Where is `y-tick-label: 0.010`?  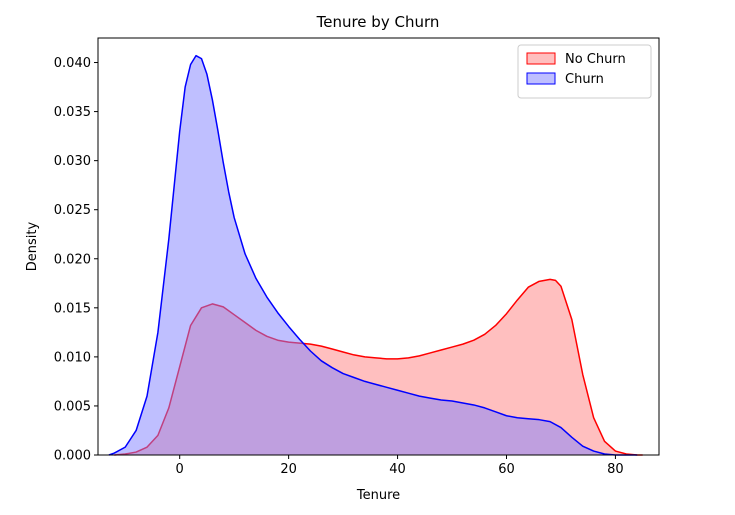 y-tick-label: 0.010 is located at coordinates (72, 357).